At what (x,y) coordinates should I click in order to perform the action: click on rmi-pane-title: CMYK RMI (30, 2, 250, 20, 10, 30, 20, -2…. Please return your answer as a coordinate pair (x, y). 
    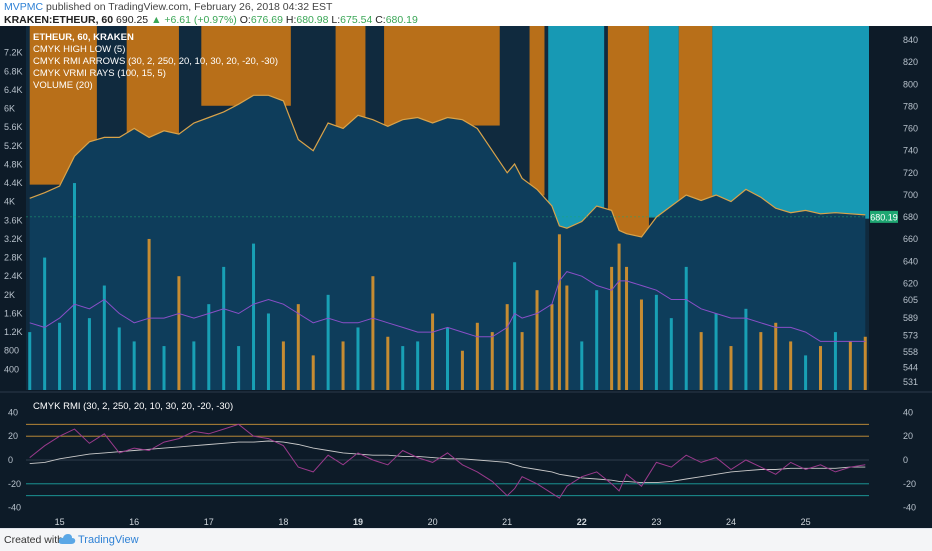
    Looking at the image, I should click on (133, 406).